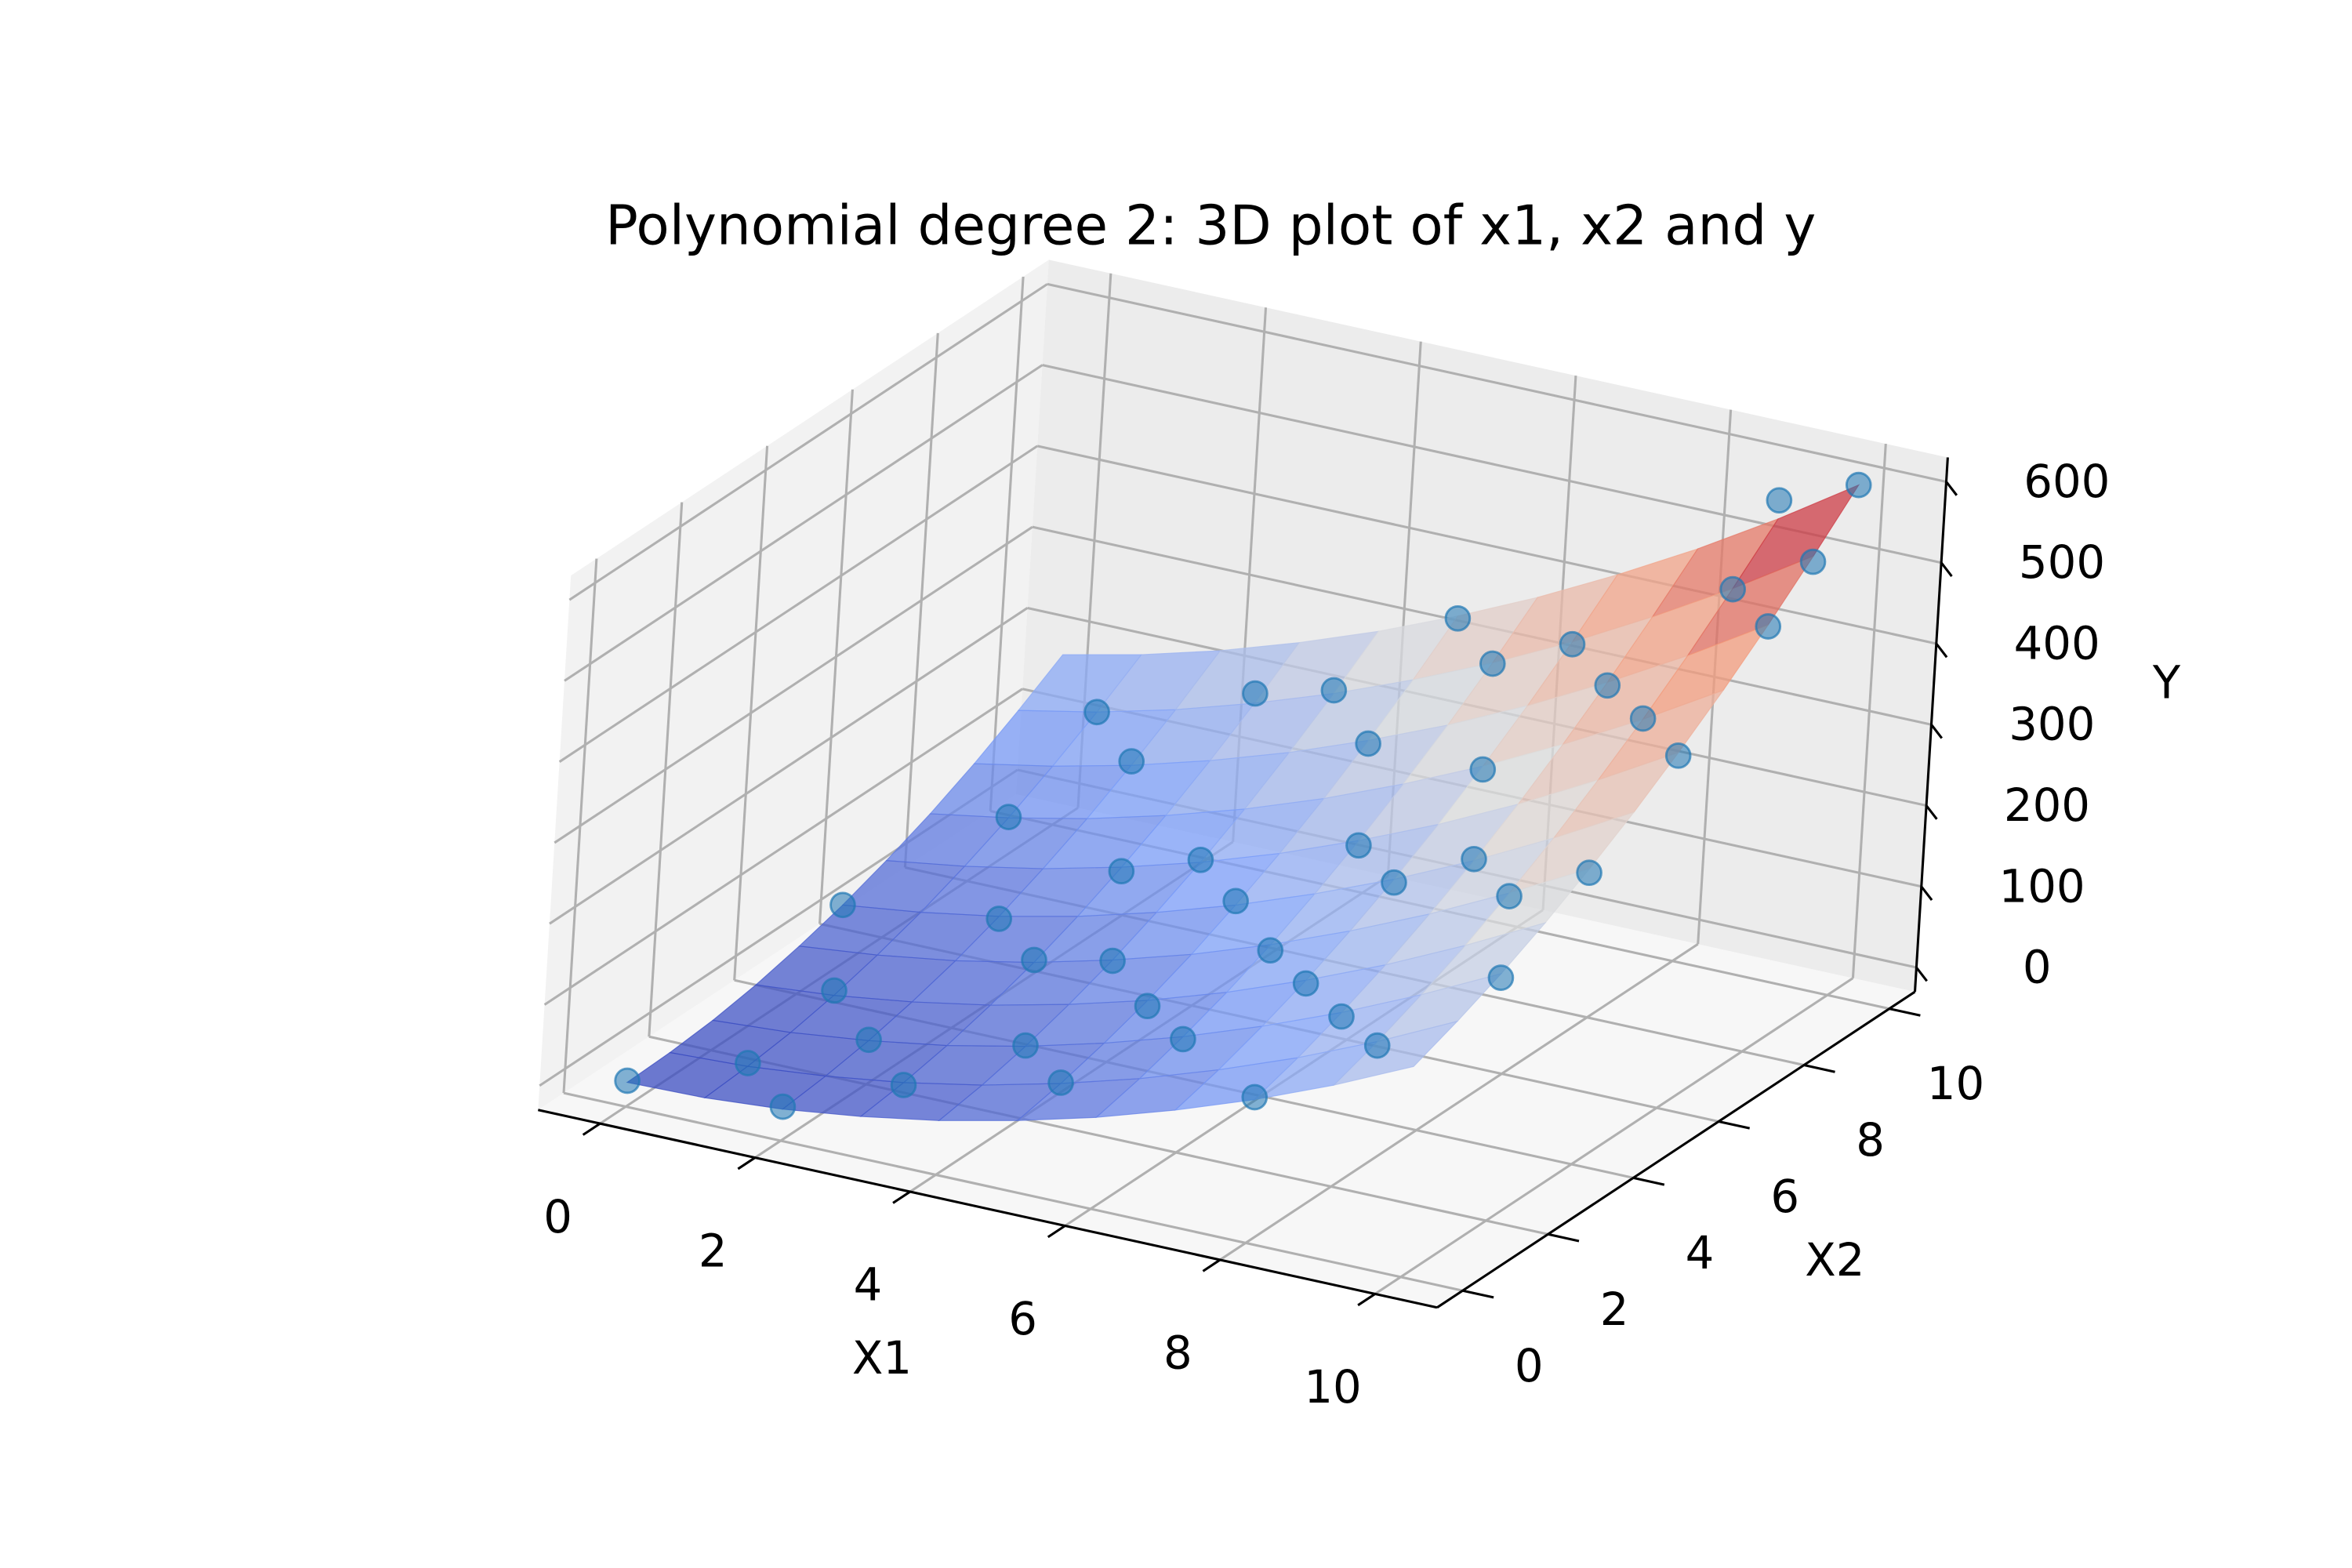  Describe the element at coordinates (1835, 1260) in the screenshot. I see `y-axis-label: X2` at that location.